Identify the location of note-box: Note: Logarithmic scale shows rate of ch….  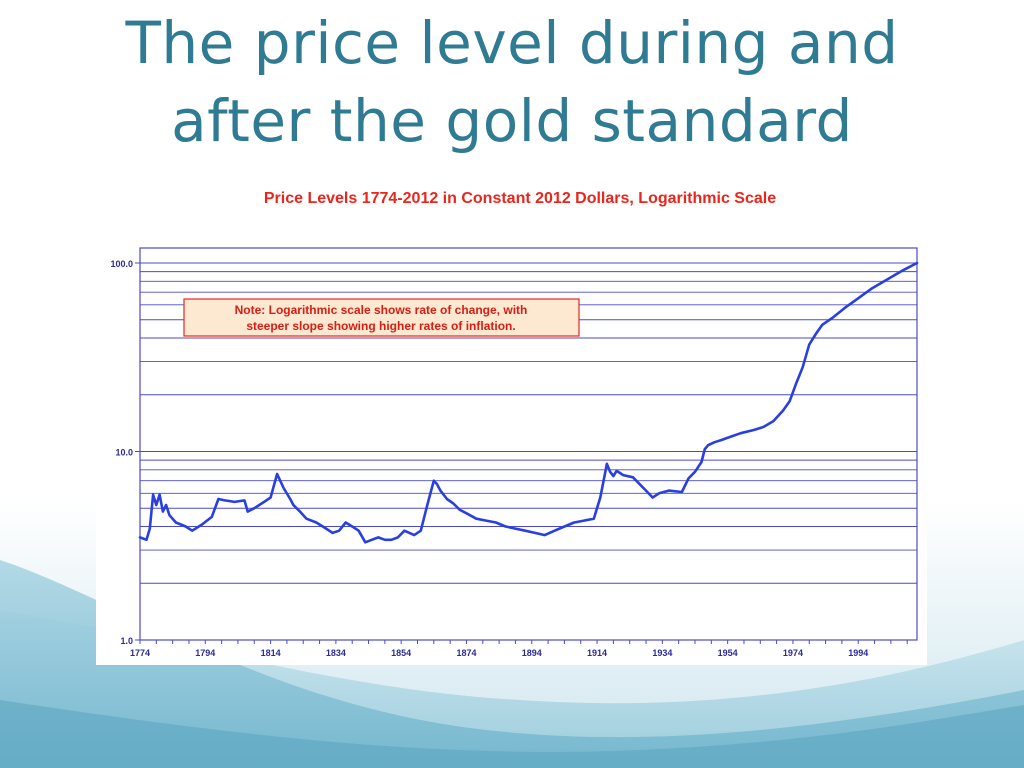
(381, 317).